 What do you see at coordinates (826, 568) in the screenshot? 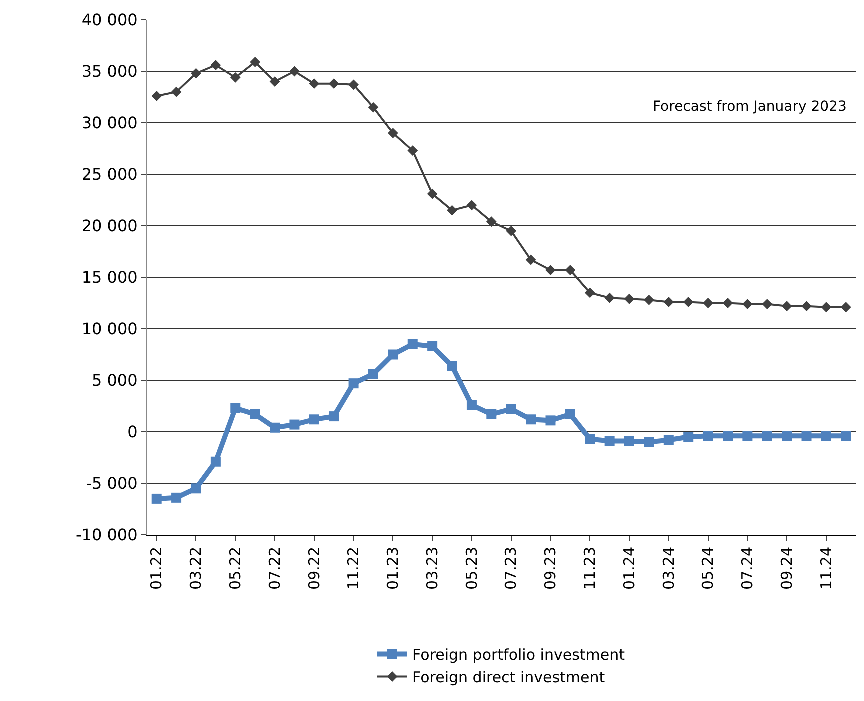
I see `x-tick-label: 11.24` at bounding box center [826, 568].